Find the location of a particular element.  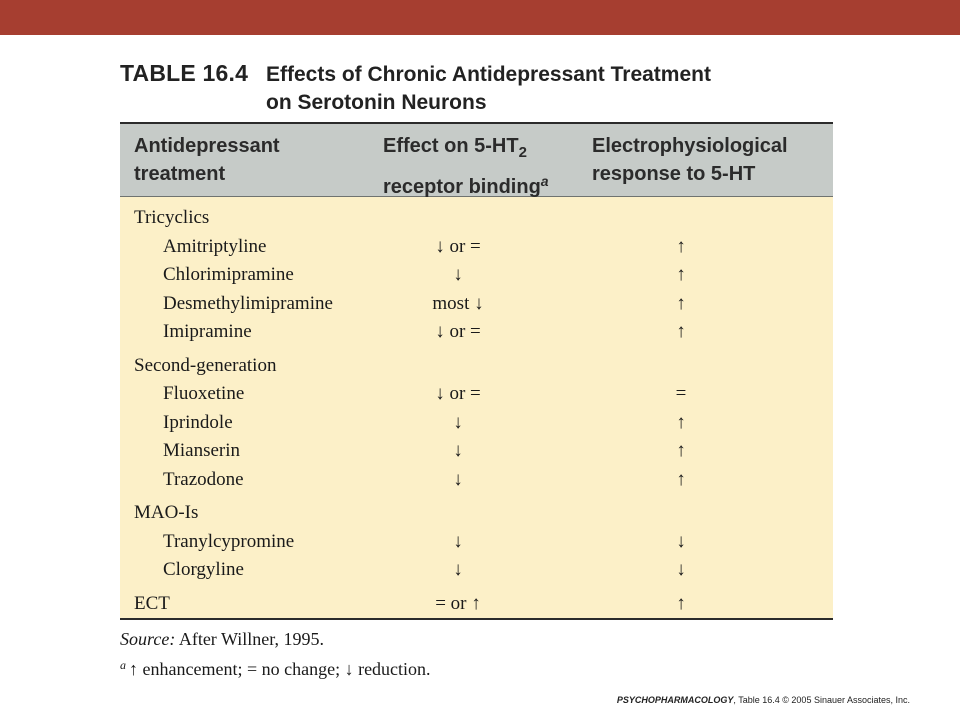

table-row: Mianserin ↓ ↑ is located at coordinates (476, 451).